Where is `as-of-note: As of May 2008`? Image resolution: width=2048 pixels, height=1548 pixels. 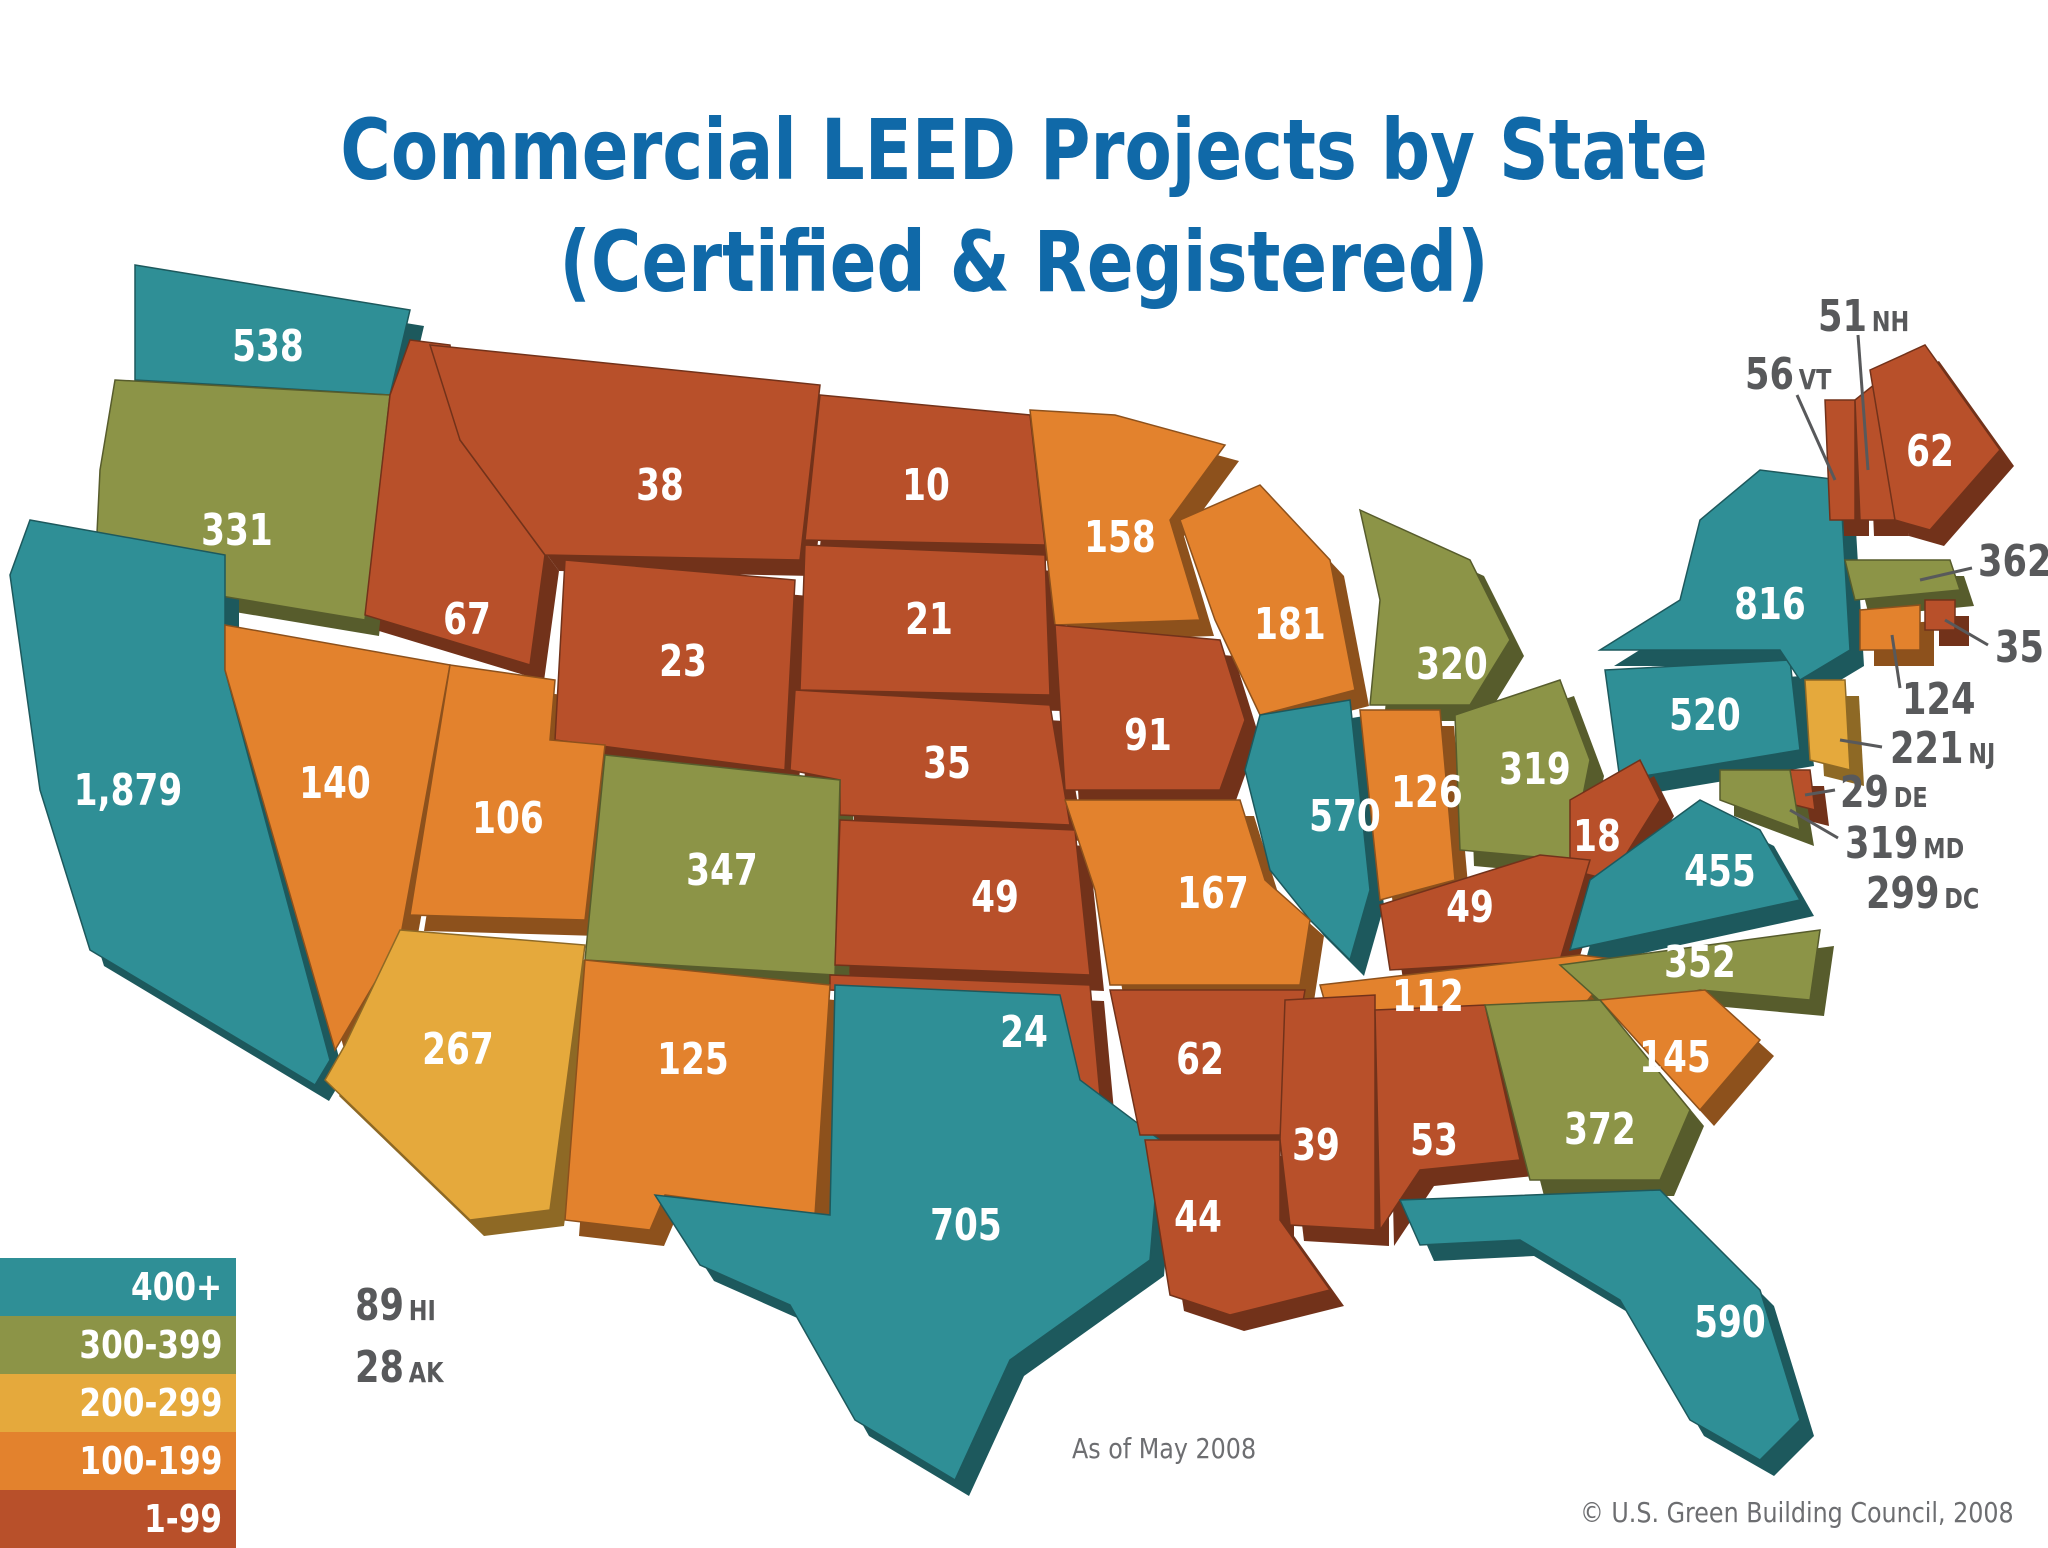
as-of-note: As of May 2008 is located at coordinates (1164, 1448).